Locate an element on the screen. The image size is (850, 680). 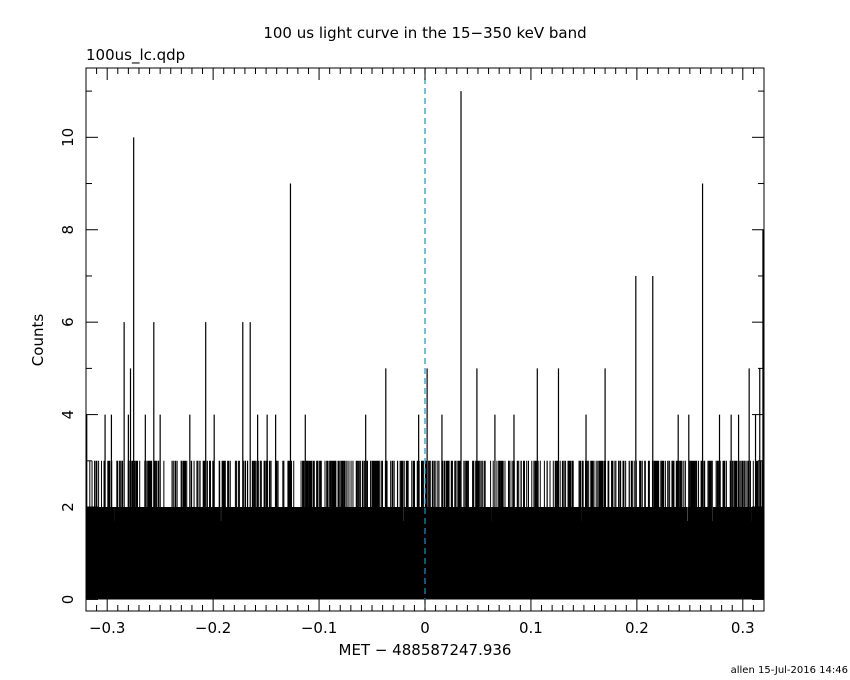
x-tick-label: −0.2 is located at coordinates (213, 628).